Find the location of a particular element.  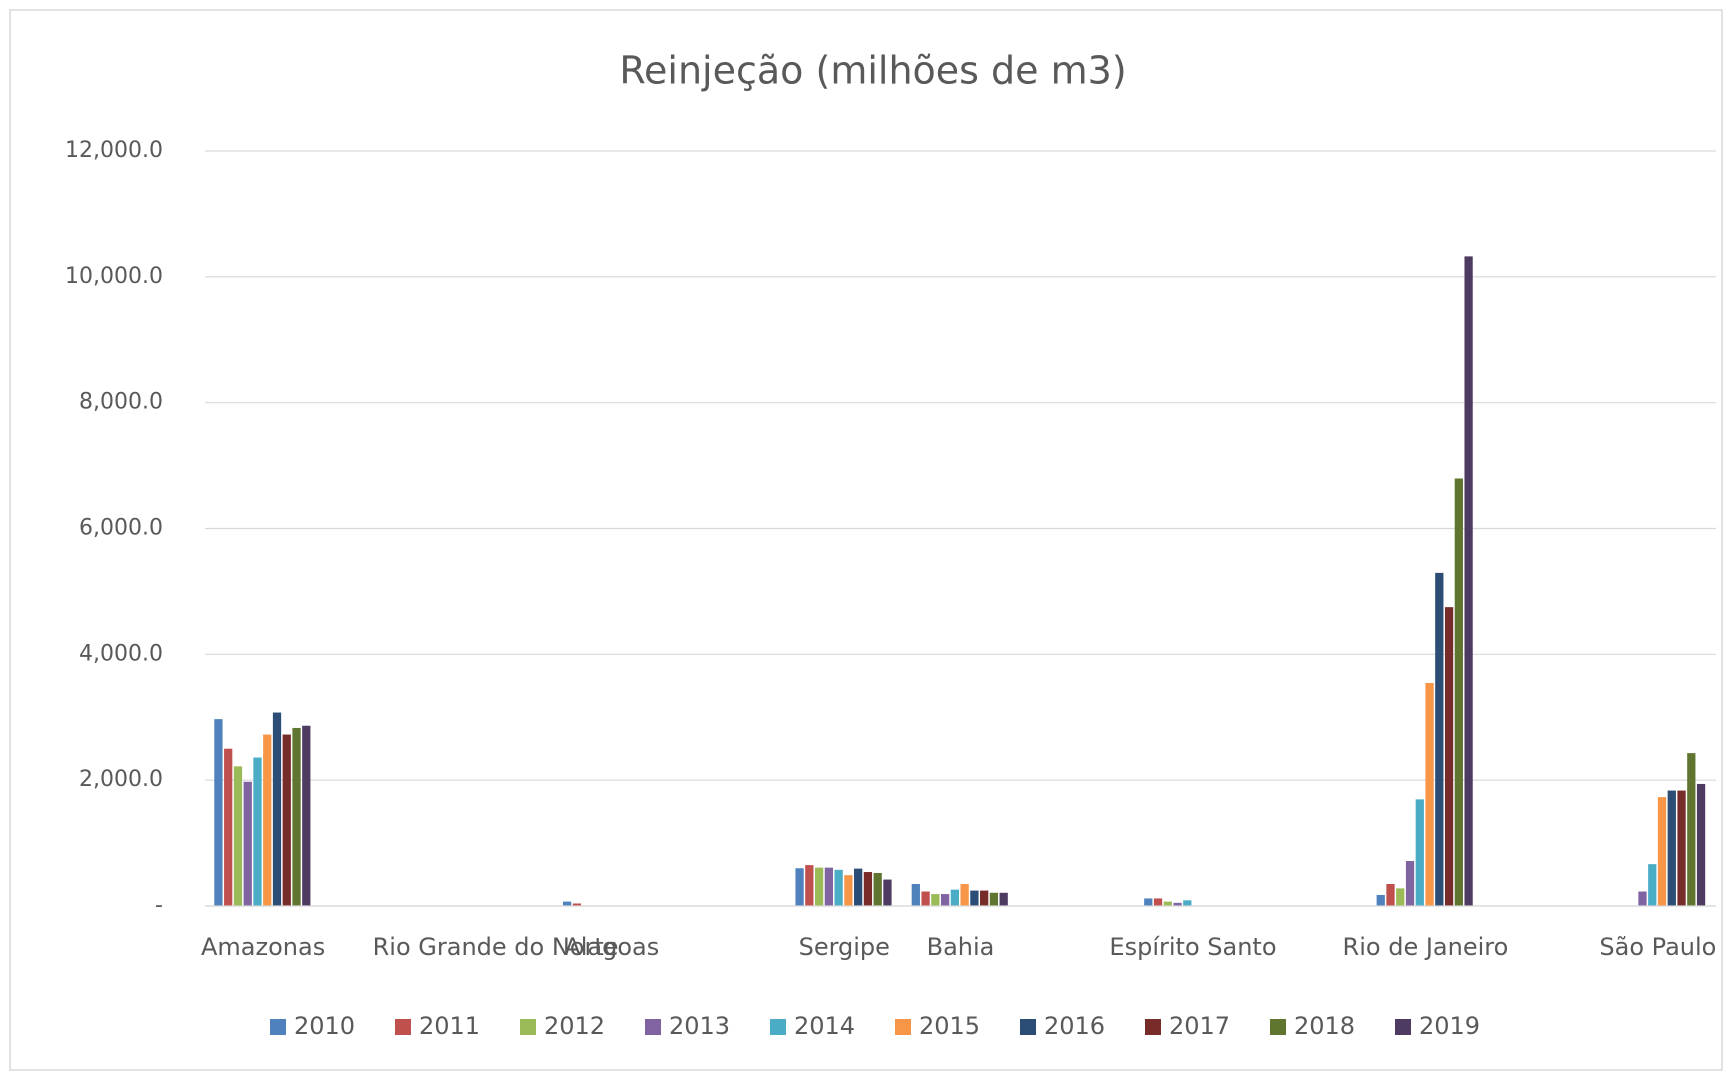

legend-label: 2017 is located at coordinates (1199, 1026).